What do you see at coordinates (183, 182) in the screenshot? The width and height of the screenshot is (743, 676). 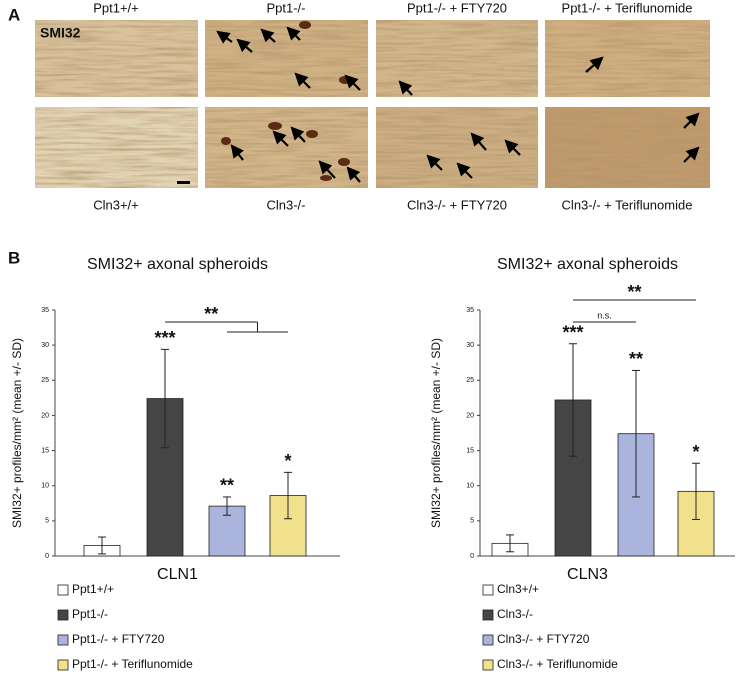 I see `scale-bar` at bounding box center [183, 182].